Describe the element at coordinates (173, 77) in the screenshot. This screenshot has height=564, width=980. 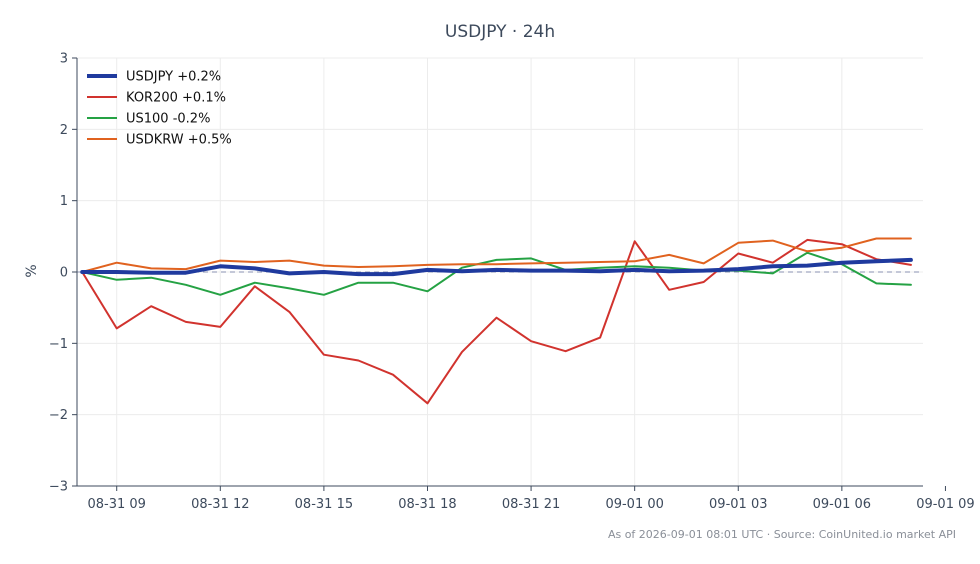
I see `legend-label-0: USDJPY +0.2%` at that location.